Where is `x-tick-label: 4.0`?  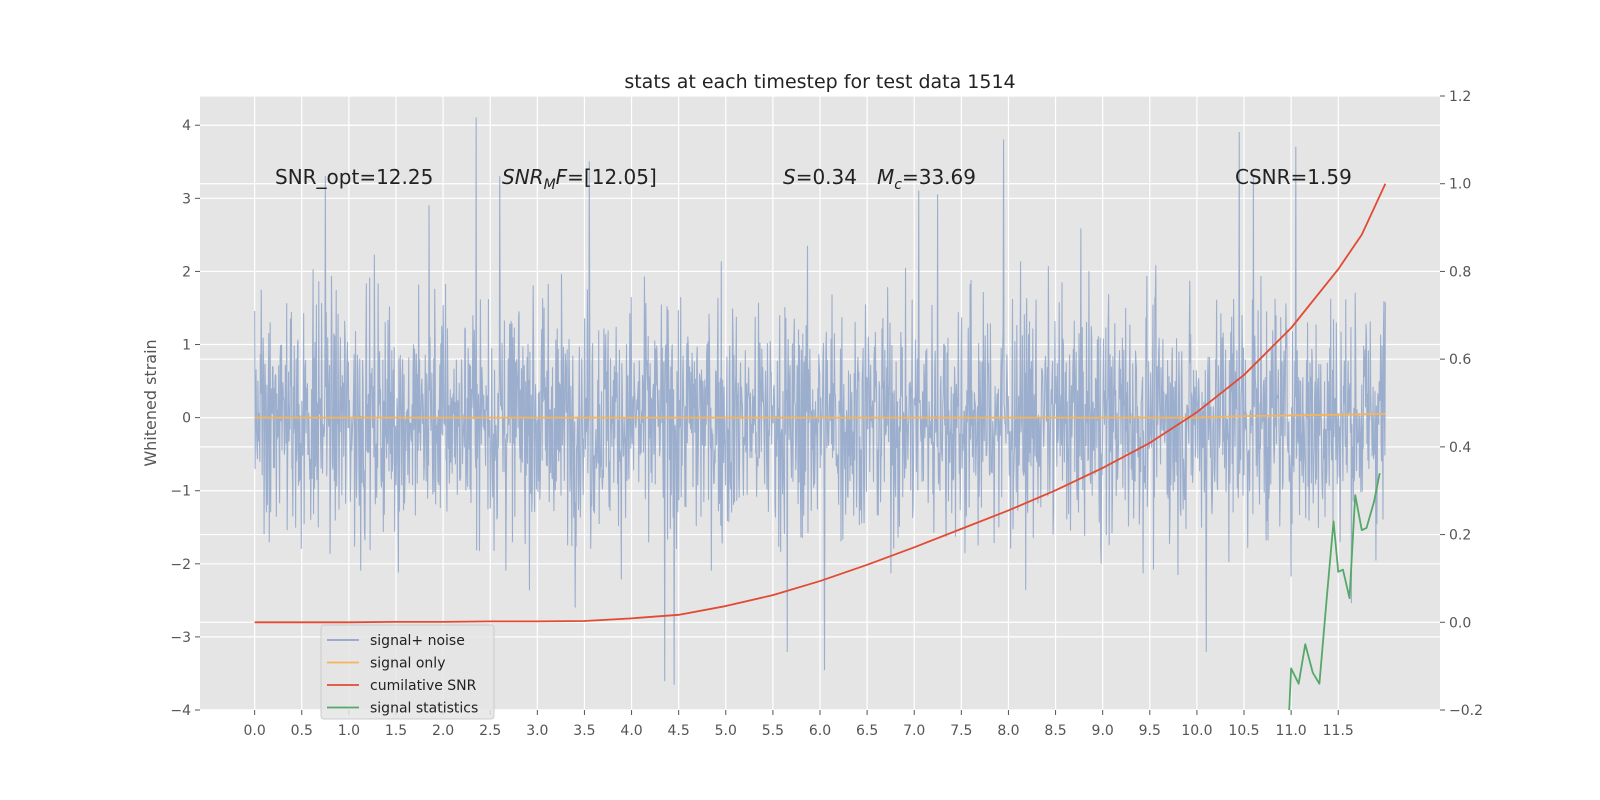 x-tick-label: 4.0 is located at coordinates (631, 731).